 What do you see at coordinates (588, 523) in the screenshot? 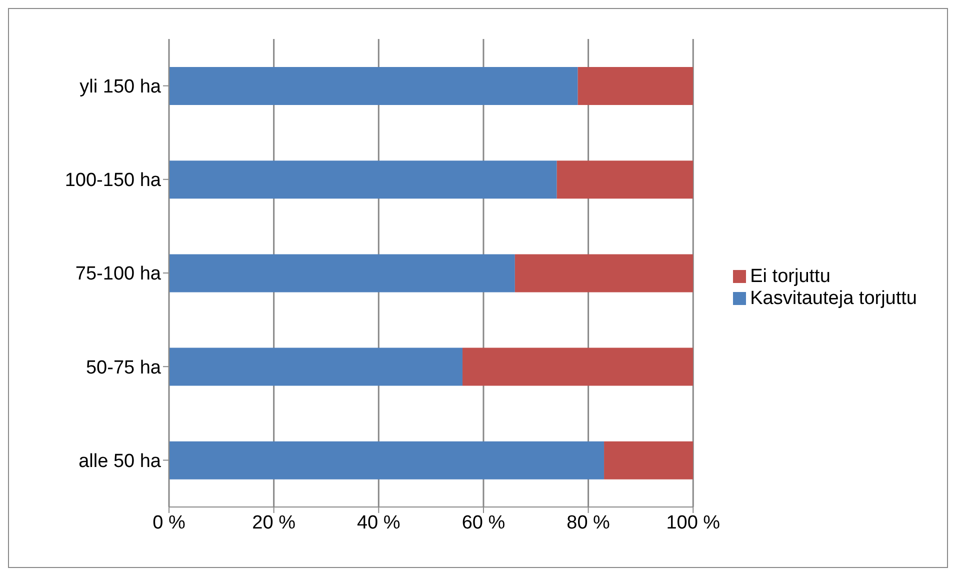
I see `x-tick-label: 80 %` at bounding box center [588, 523].